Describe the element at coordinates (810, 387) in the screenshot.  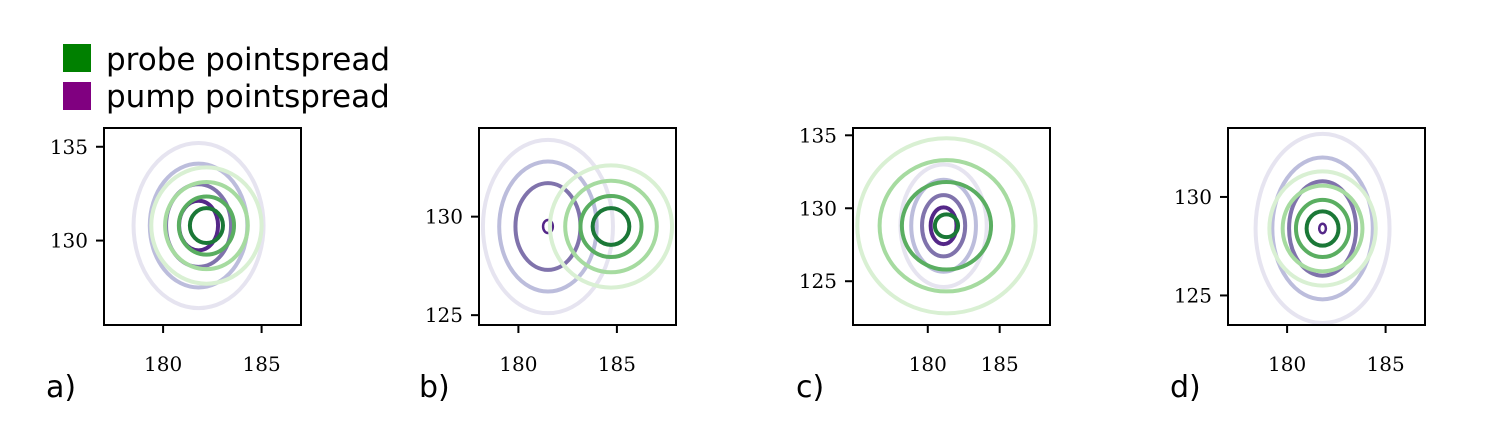
I see `panel-label: c)` at that location.